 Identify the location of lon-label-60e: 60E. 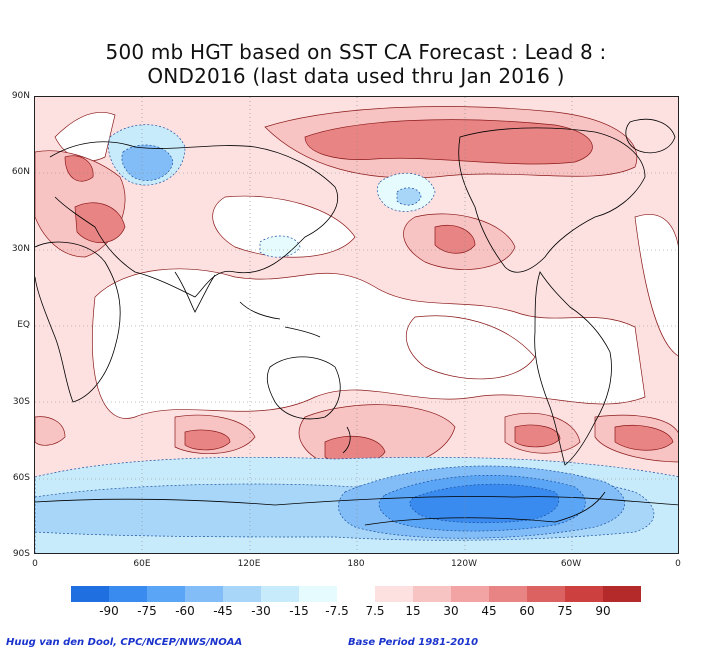
(142, 564).